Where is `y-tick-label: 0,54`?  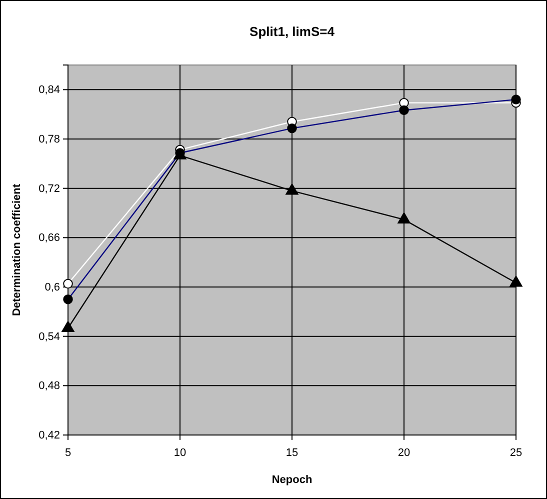
y-tick-label: 0,54 is located at coordinates (49, 336).